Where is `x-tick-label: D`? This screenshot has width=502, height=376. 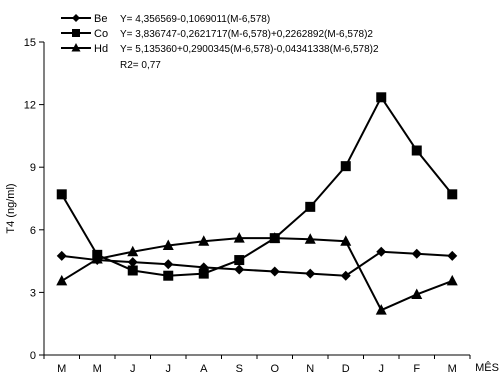
x-tick-label: D is located at coordinates (346, 369).